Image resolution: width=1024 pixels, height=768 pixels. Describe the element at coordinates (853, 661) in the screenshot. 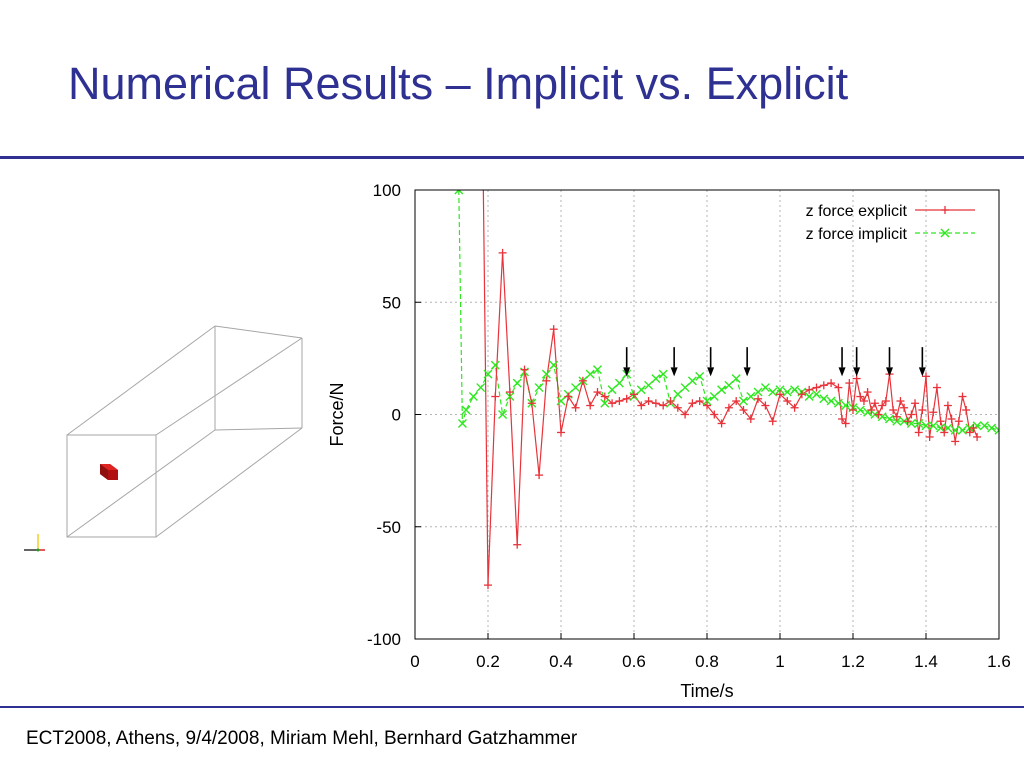

I see `x-tick-label: 1.2` at that location.